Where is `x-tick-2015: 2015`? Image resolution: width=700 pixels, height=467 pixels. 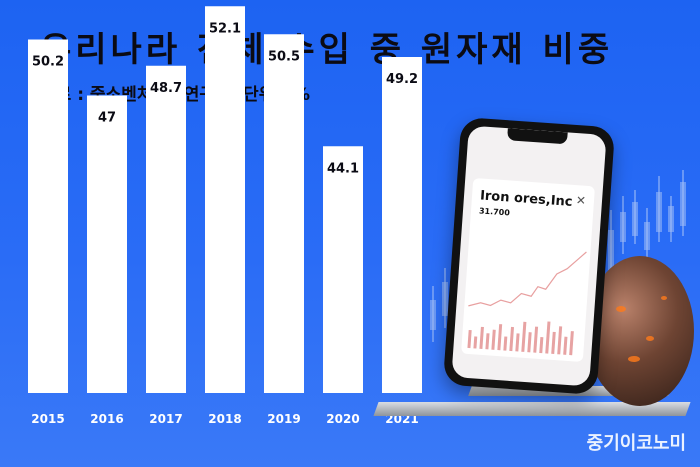 x-tick-2015: 2015 is located at coordinates (47, 419).